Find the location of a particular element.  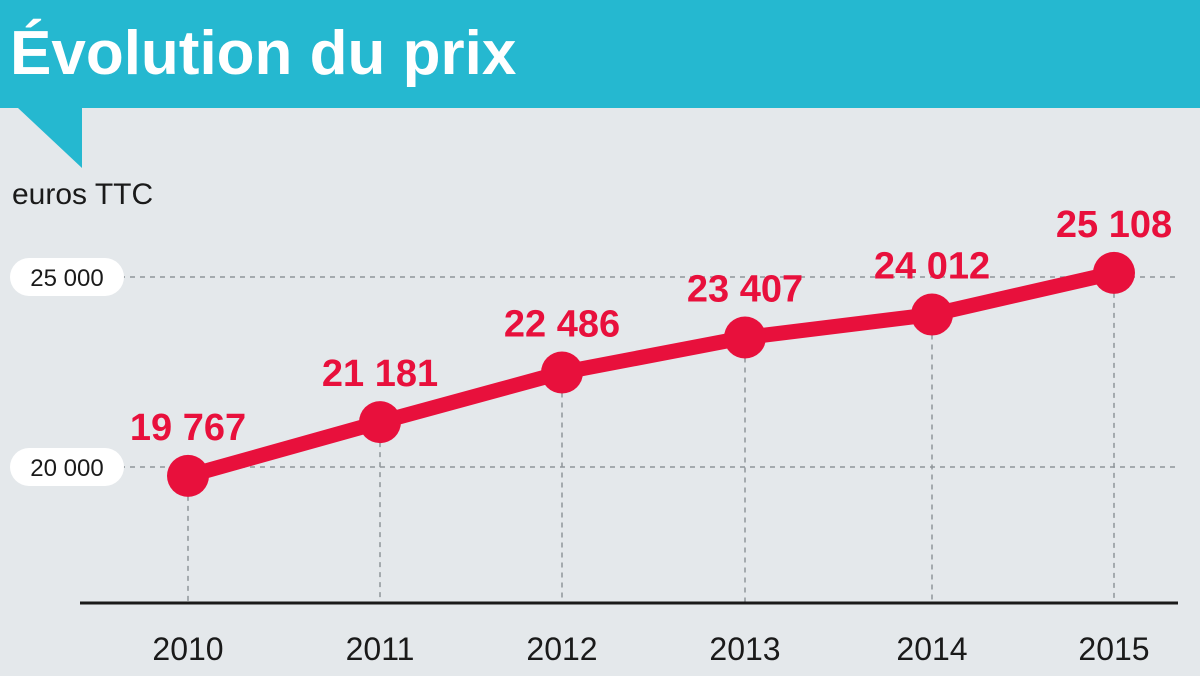

y-tick-label: 25 000 is located at coordinates (66, 278).